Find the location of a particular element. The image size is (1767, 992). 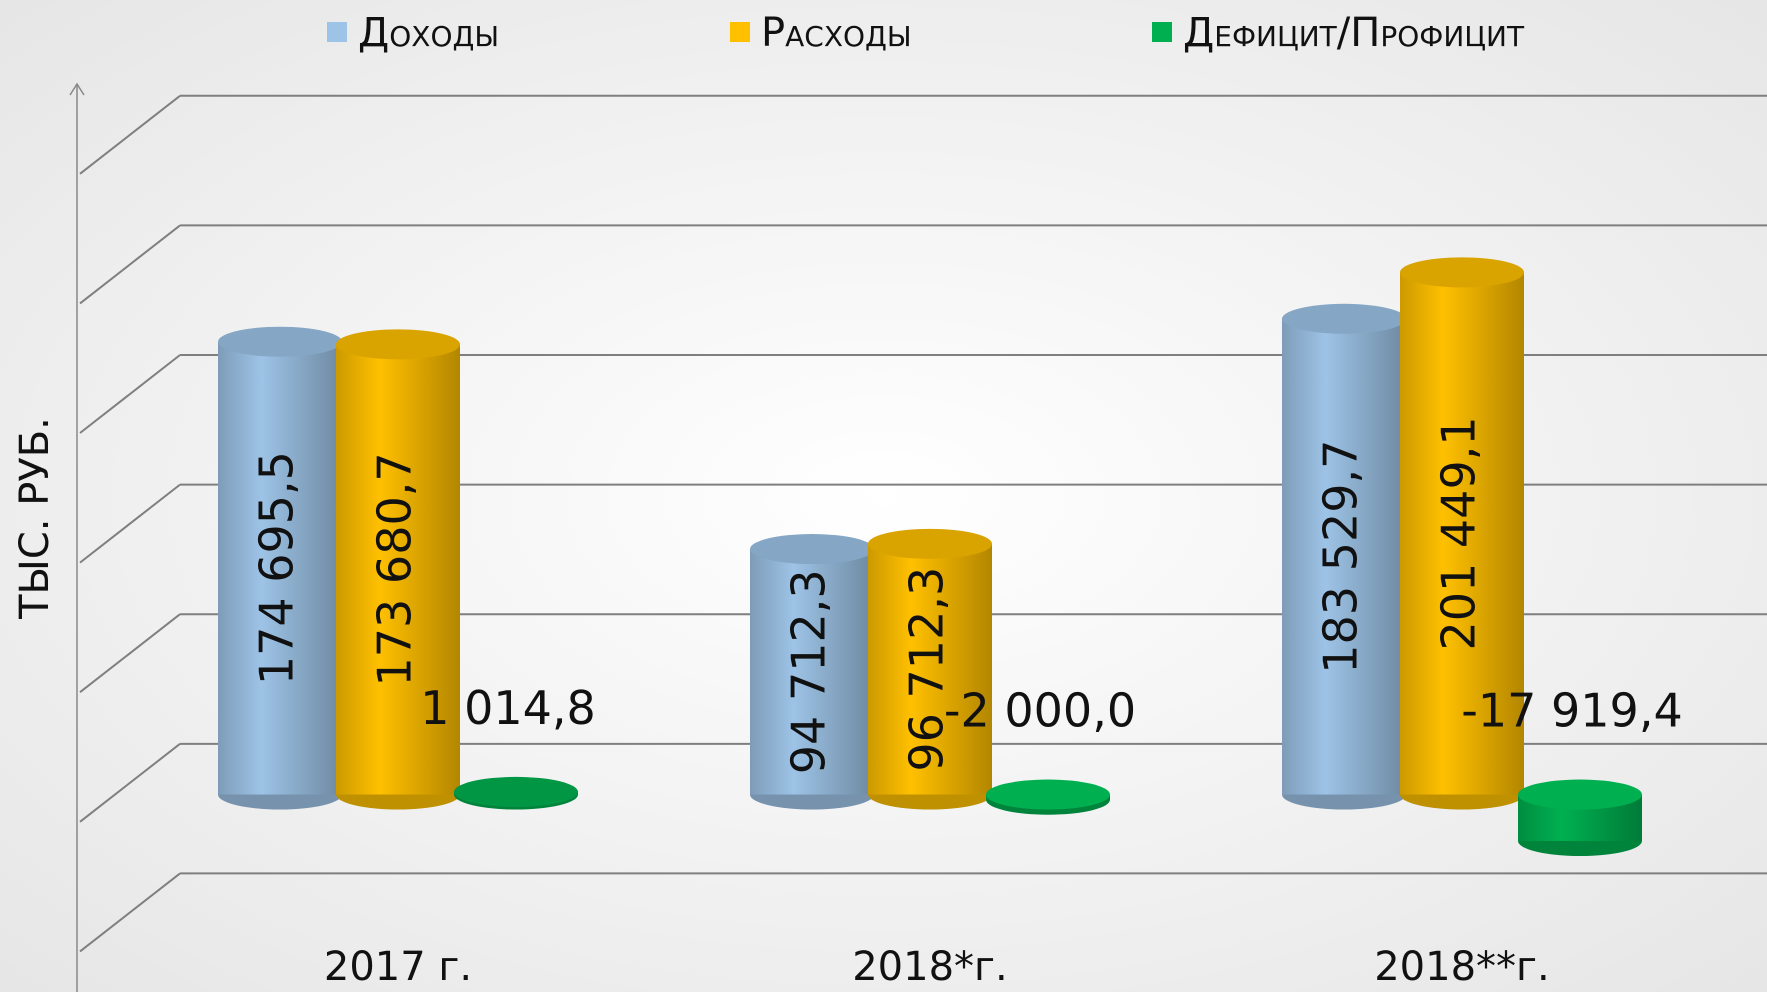

x-tick-label: 2018**г. is located at coordinates (1462, 967).